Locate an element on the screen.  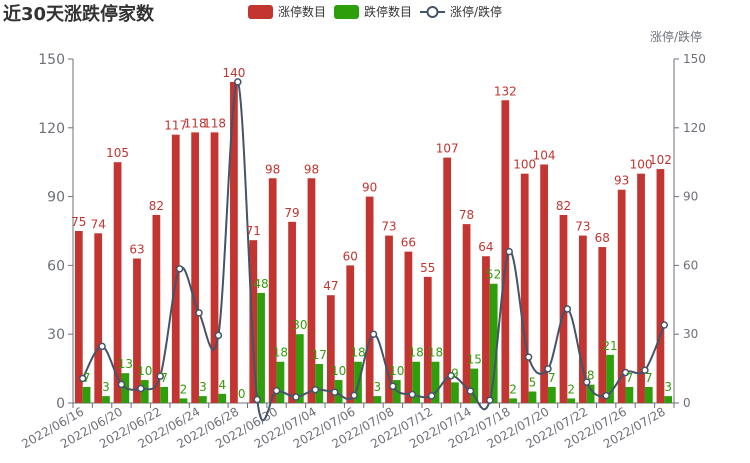
bar-up-label: 82 is located at coordinates (563, 206).